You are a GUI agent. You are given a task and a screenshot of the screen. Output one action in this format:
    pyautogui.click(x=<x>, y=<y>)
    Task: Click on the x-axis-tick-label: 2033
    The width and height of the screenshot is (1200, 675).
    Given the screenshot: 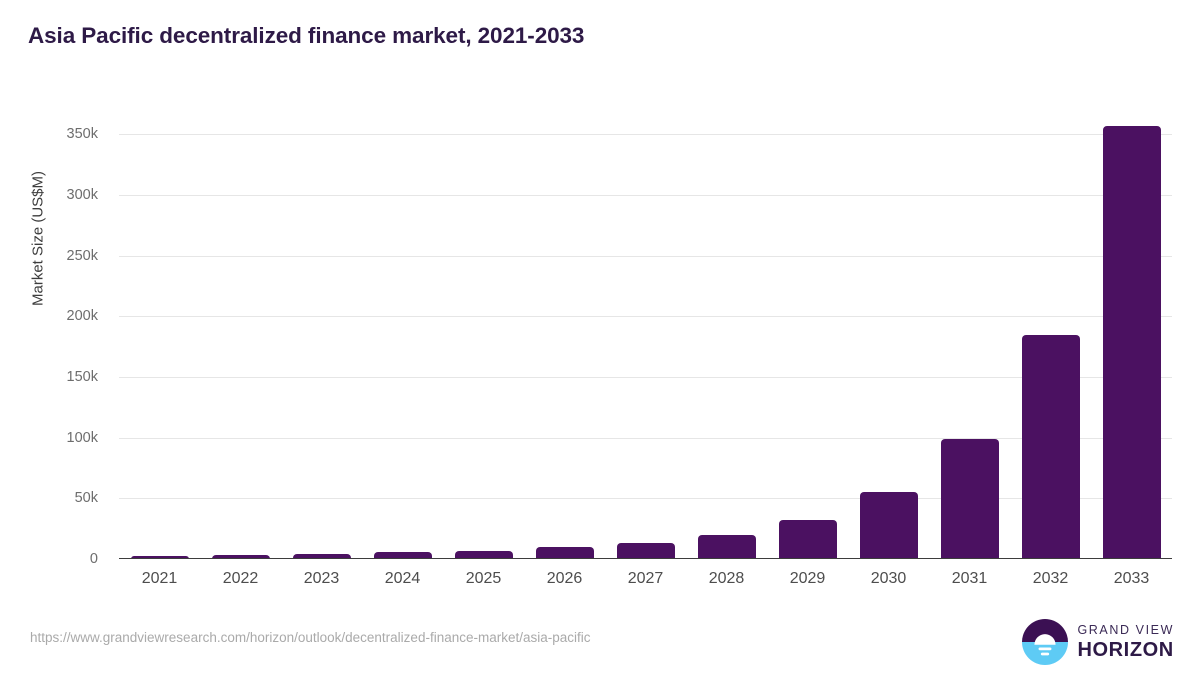 What is the action you would take?
    pyautogui.click(x=1131, y=578)
    